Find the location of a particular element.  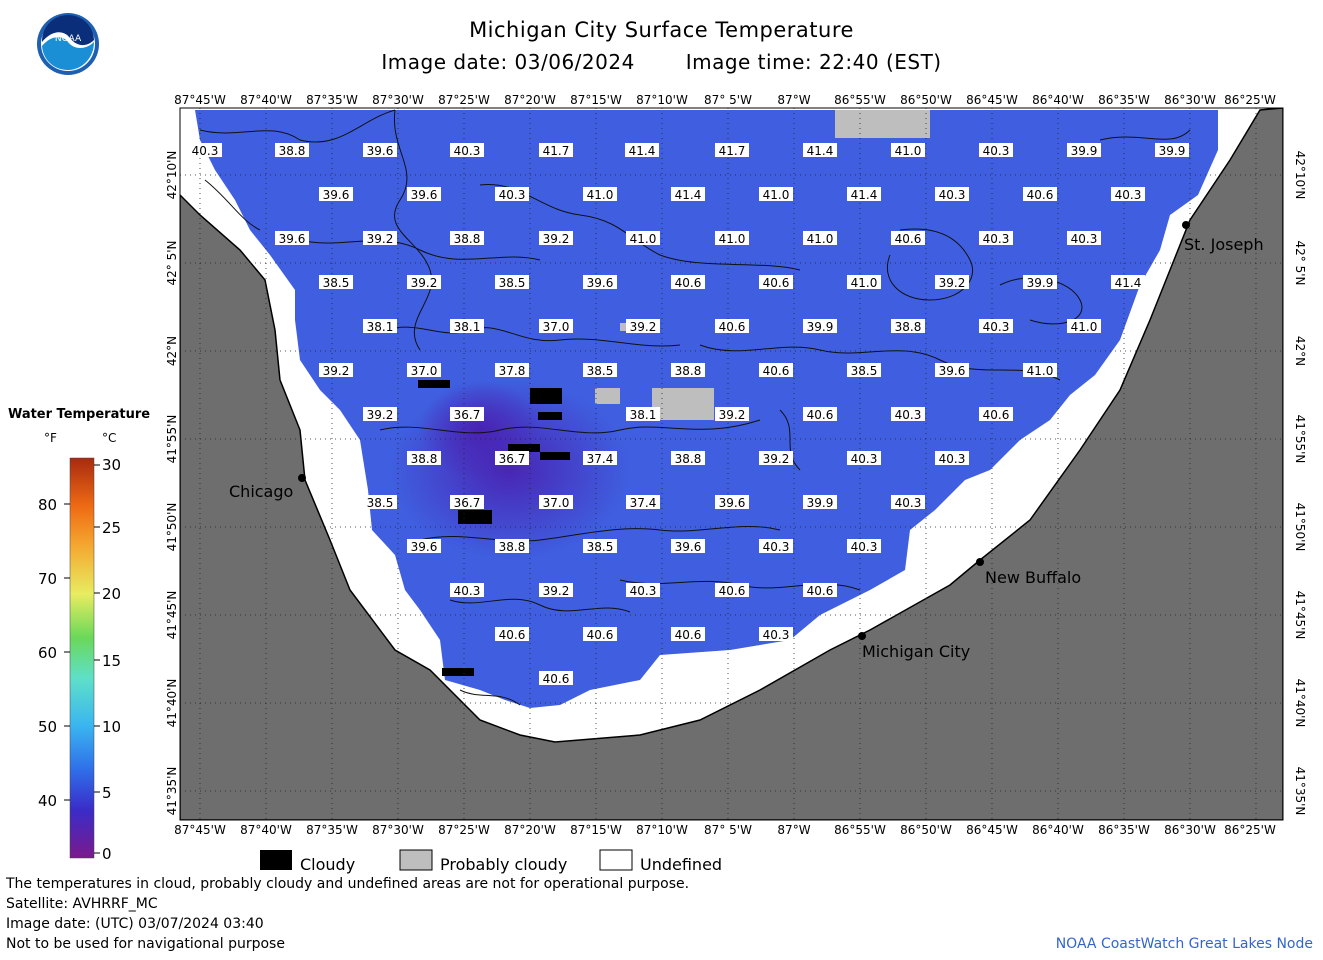

lon-label: 87°25'W is located at coordinates (464, 100).